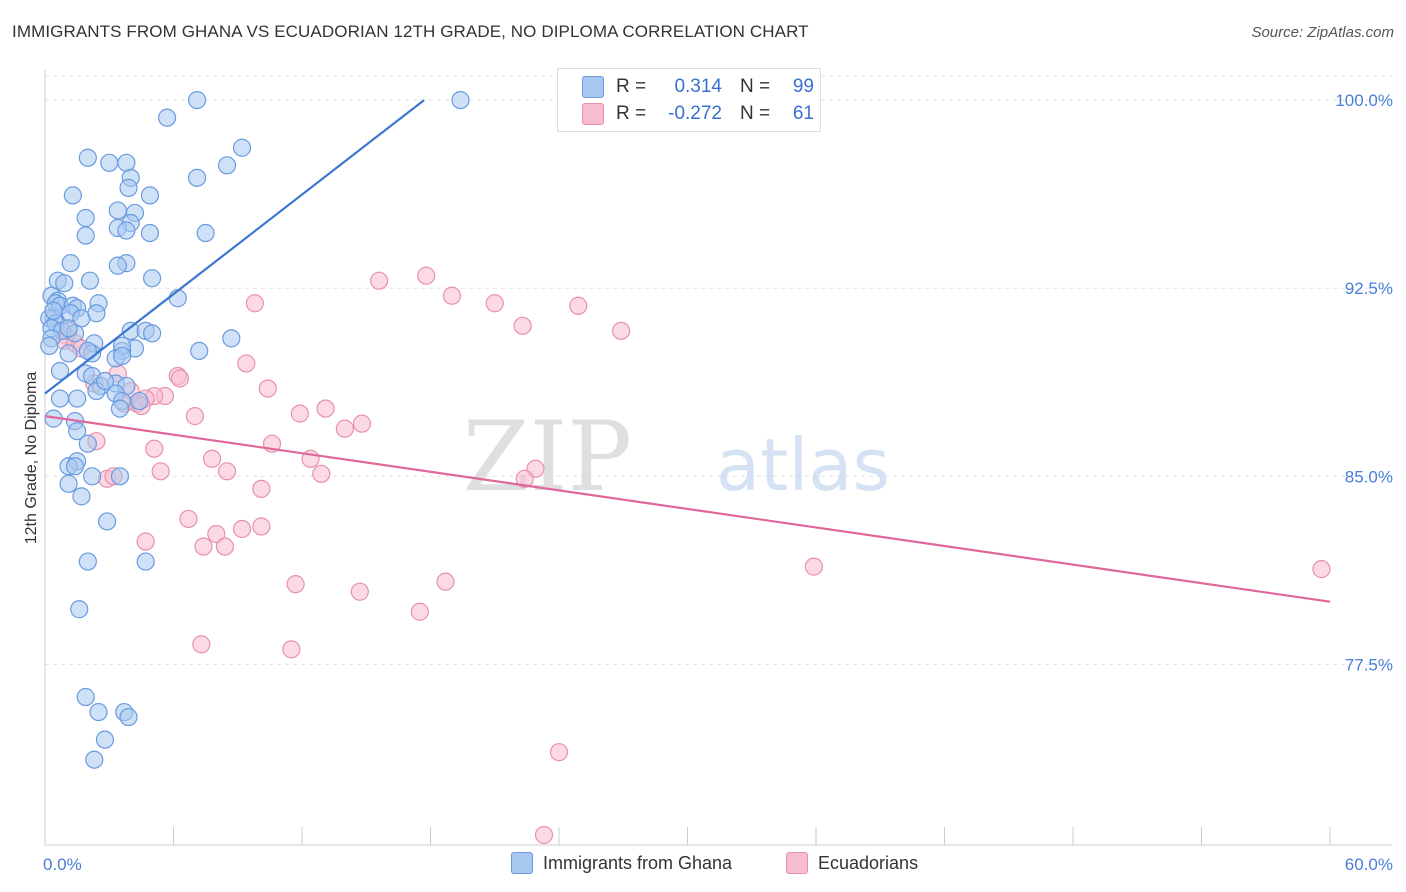 The width and height of the screenshot is (1406, 892). What do you see at coordinates (234, 247) in the screenshot?
I see `ghana-trend-line` at bounding box center [234, 247].